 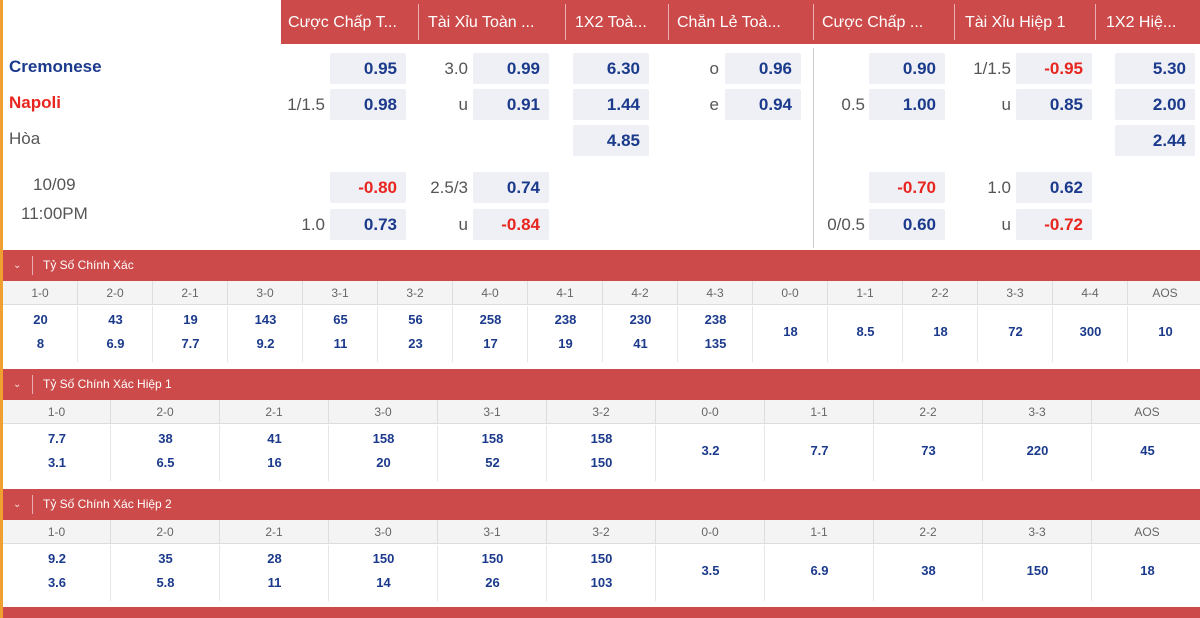 I want to click on score-odds-cell: 3.2, so click(x=710, y=453).